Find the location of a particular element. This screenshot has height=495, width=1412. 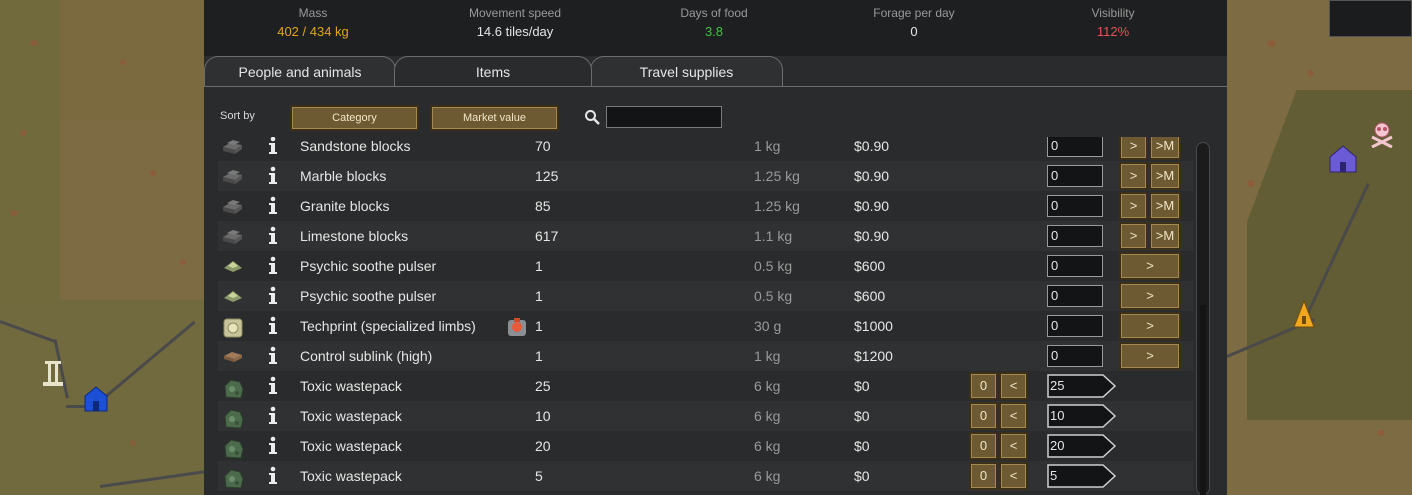

item-market-value: $600 is located at coordinates (870, 266).